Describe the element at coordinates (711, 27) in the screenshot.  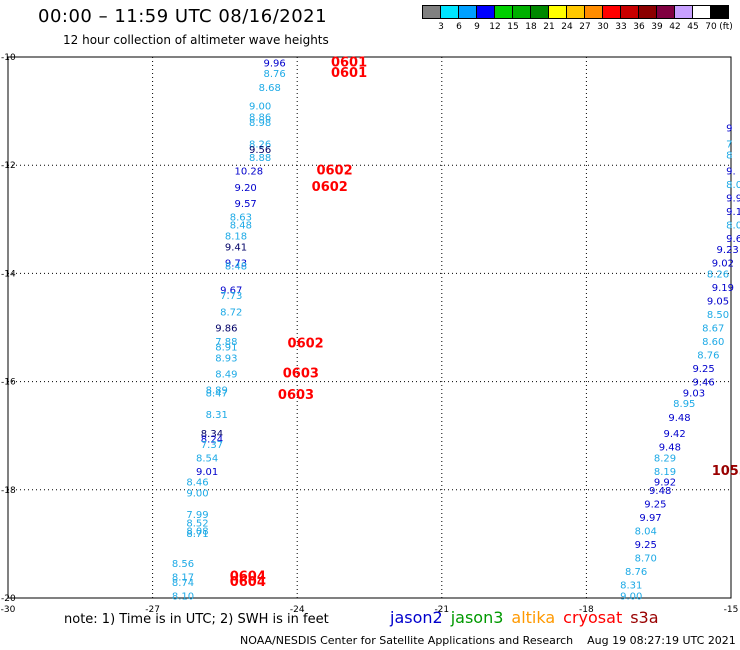
I see `color-scale-label: 70` at that location.